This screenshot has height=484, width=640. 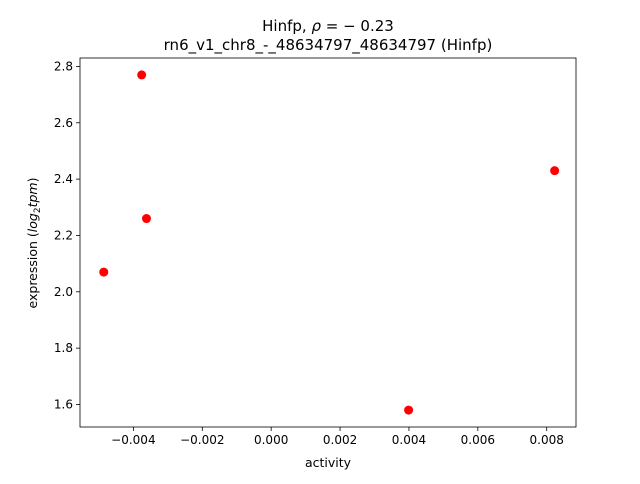 What do you see at coordinates (32, 270) in the screenshot?
I see `y-axis-label-prefix: expression (` at bounding box center [32, 270].